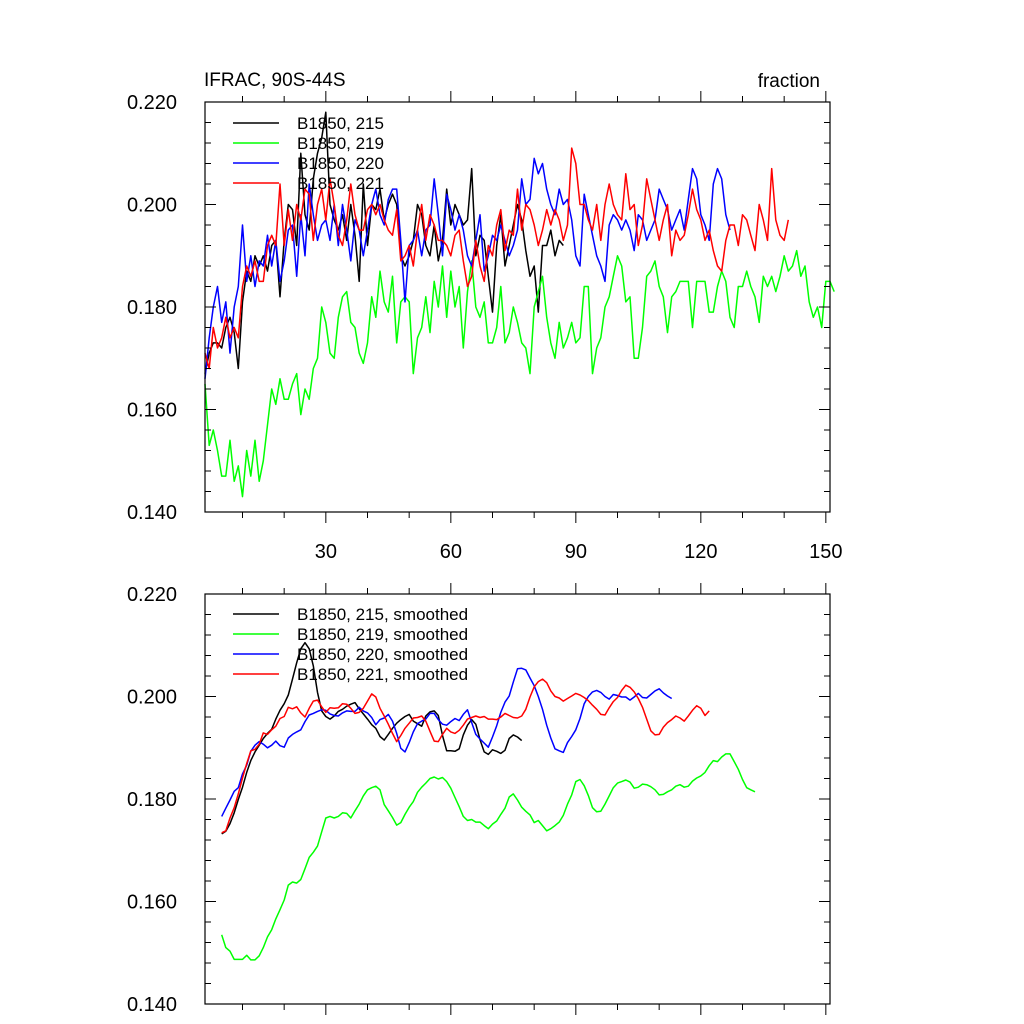 The height and width of the screenshot is (1024, 1024). Describe the element at coordinates (382, 634) in the screenshot. I see `legend-label-2: B1850, 219, smoothed` at that location.